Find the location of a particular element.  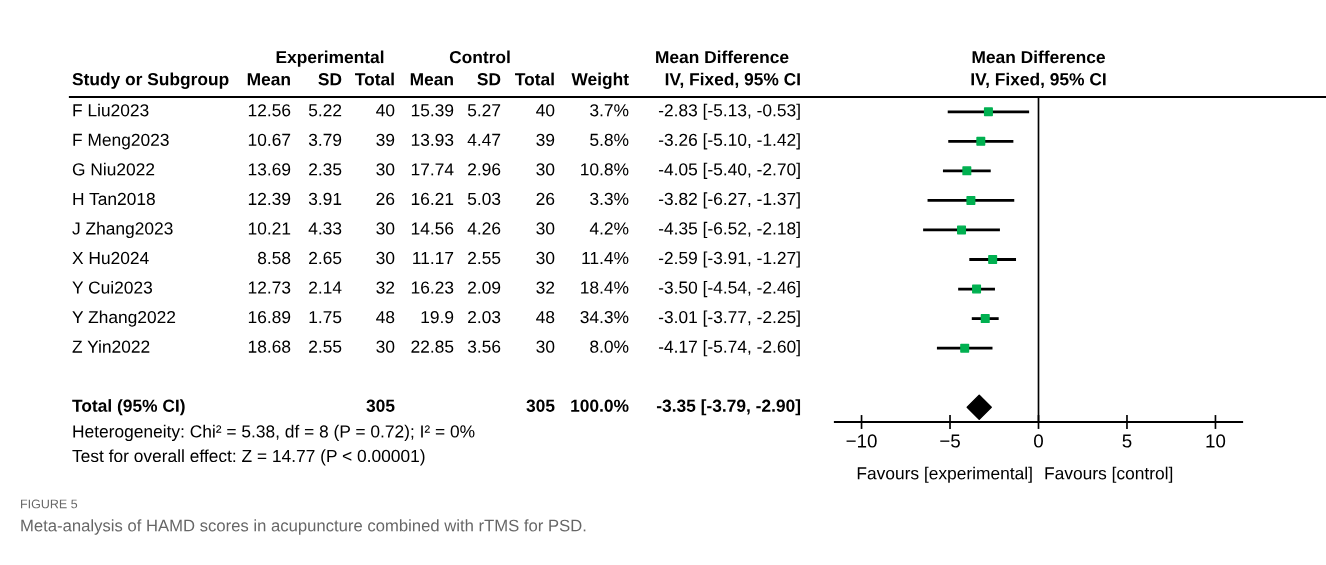

text: 15.39 is located at coordinates (432, 110).